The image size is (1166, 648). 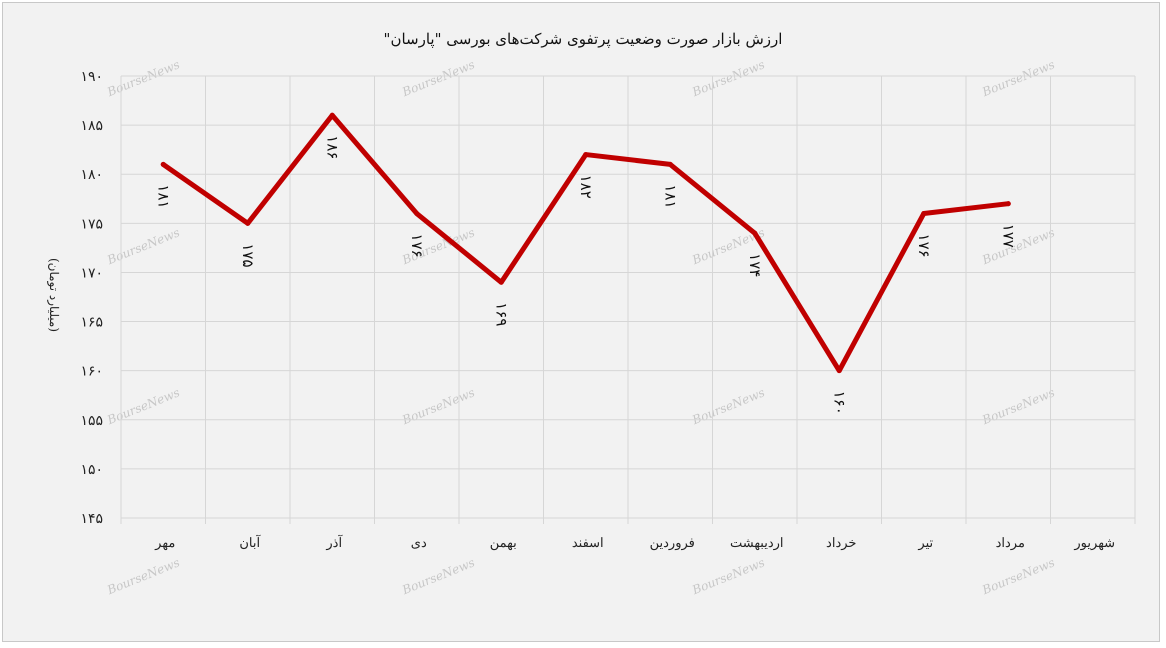 What do you see at coordinates (588, 543) in the screenshot?
I see `x-tick-label: اسفند` at bounding box center [588, 543].